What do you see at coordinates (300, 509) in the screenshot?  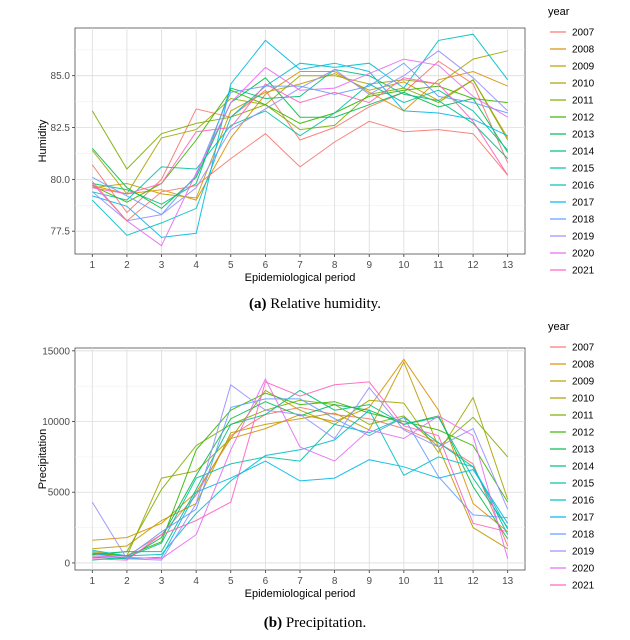 I see `series-line-2017` at bounding box center [300, 509].